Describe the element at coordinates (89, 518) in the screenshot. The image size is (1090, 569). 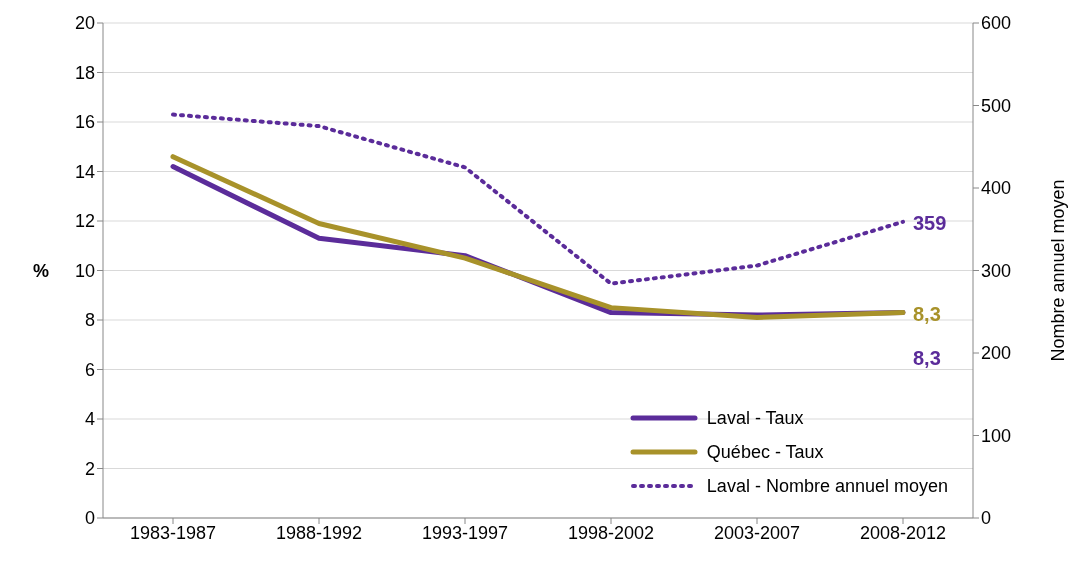
I see `y-tick-label: 0` at that location.